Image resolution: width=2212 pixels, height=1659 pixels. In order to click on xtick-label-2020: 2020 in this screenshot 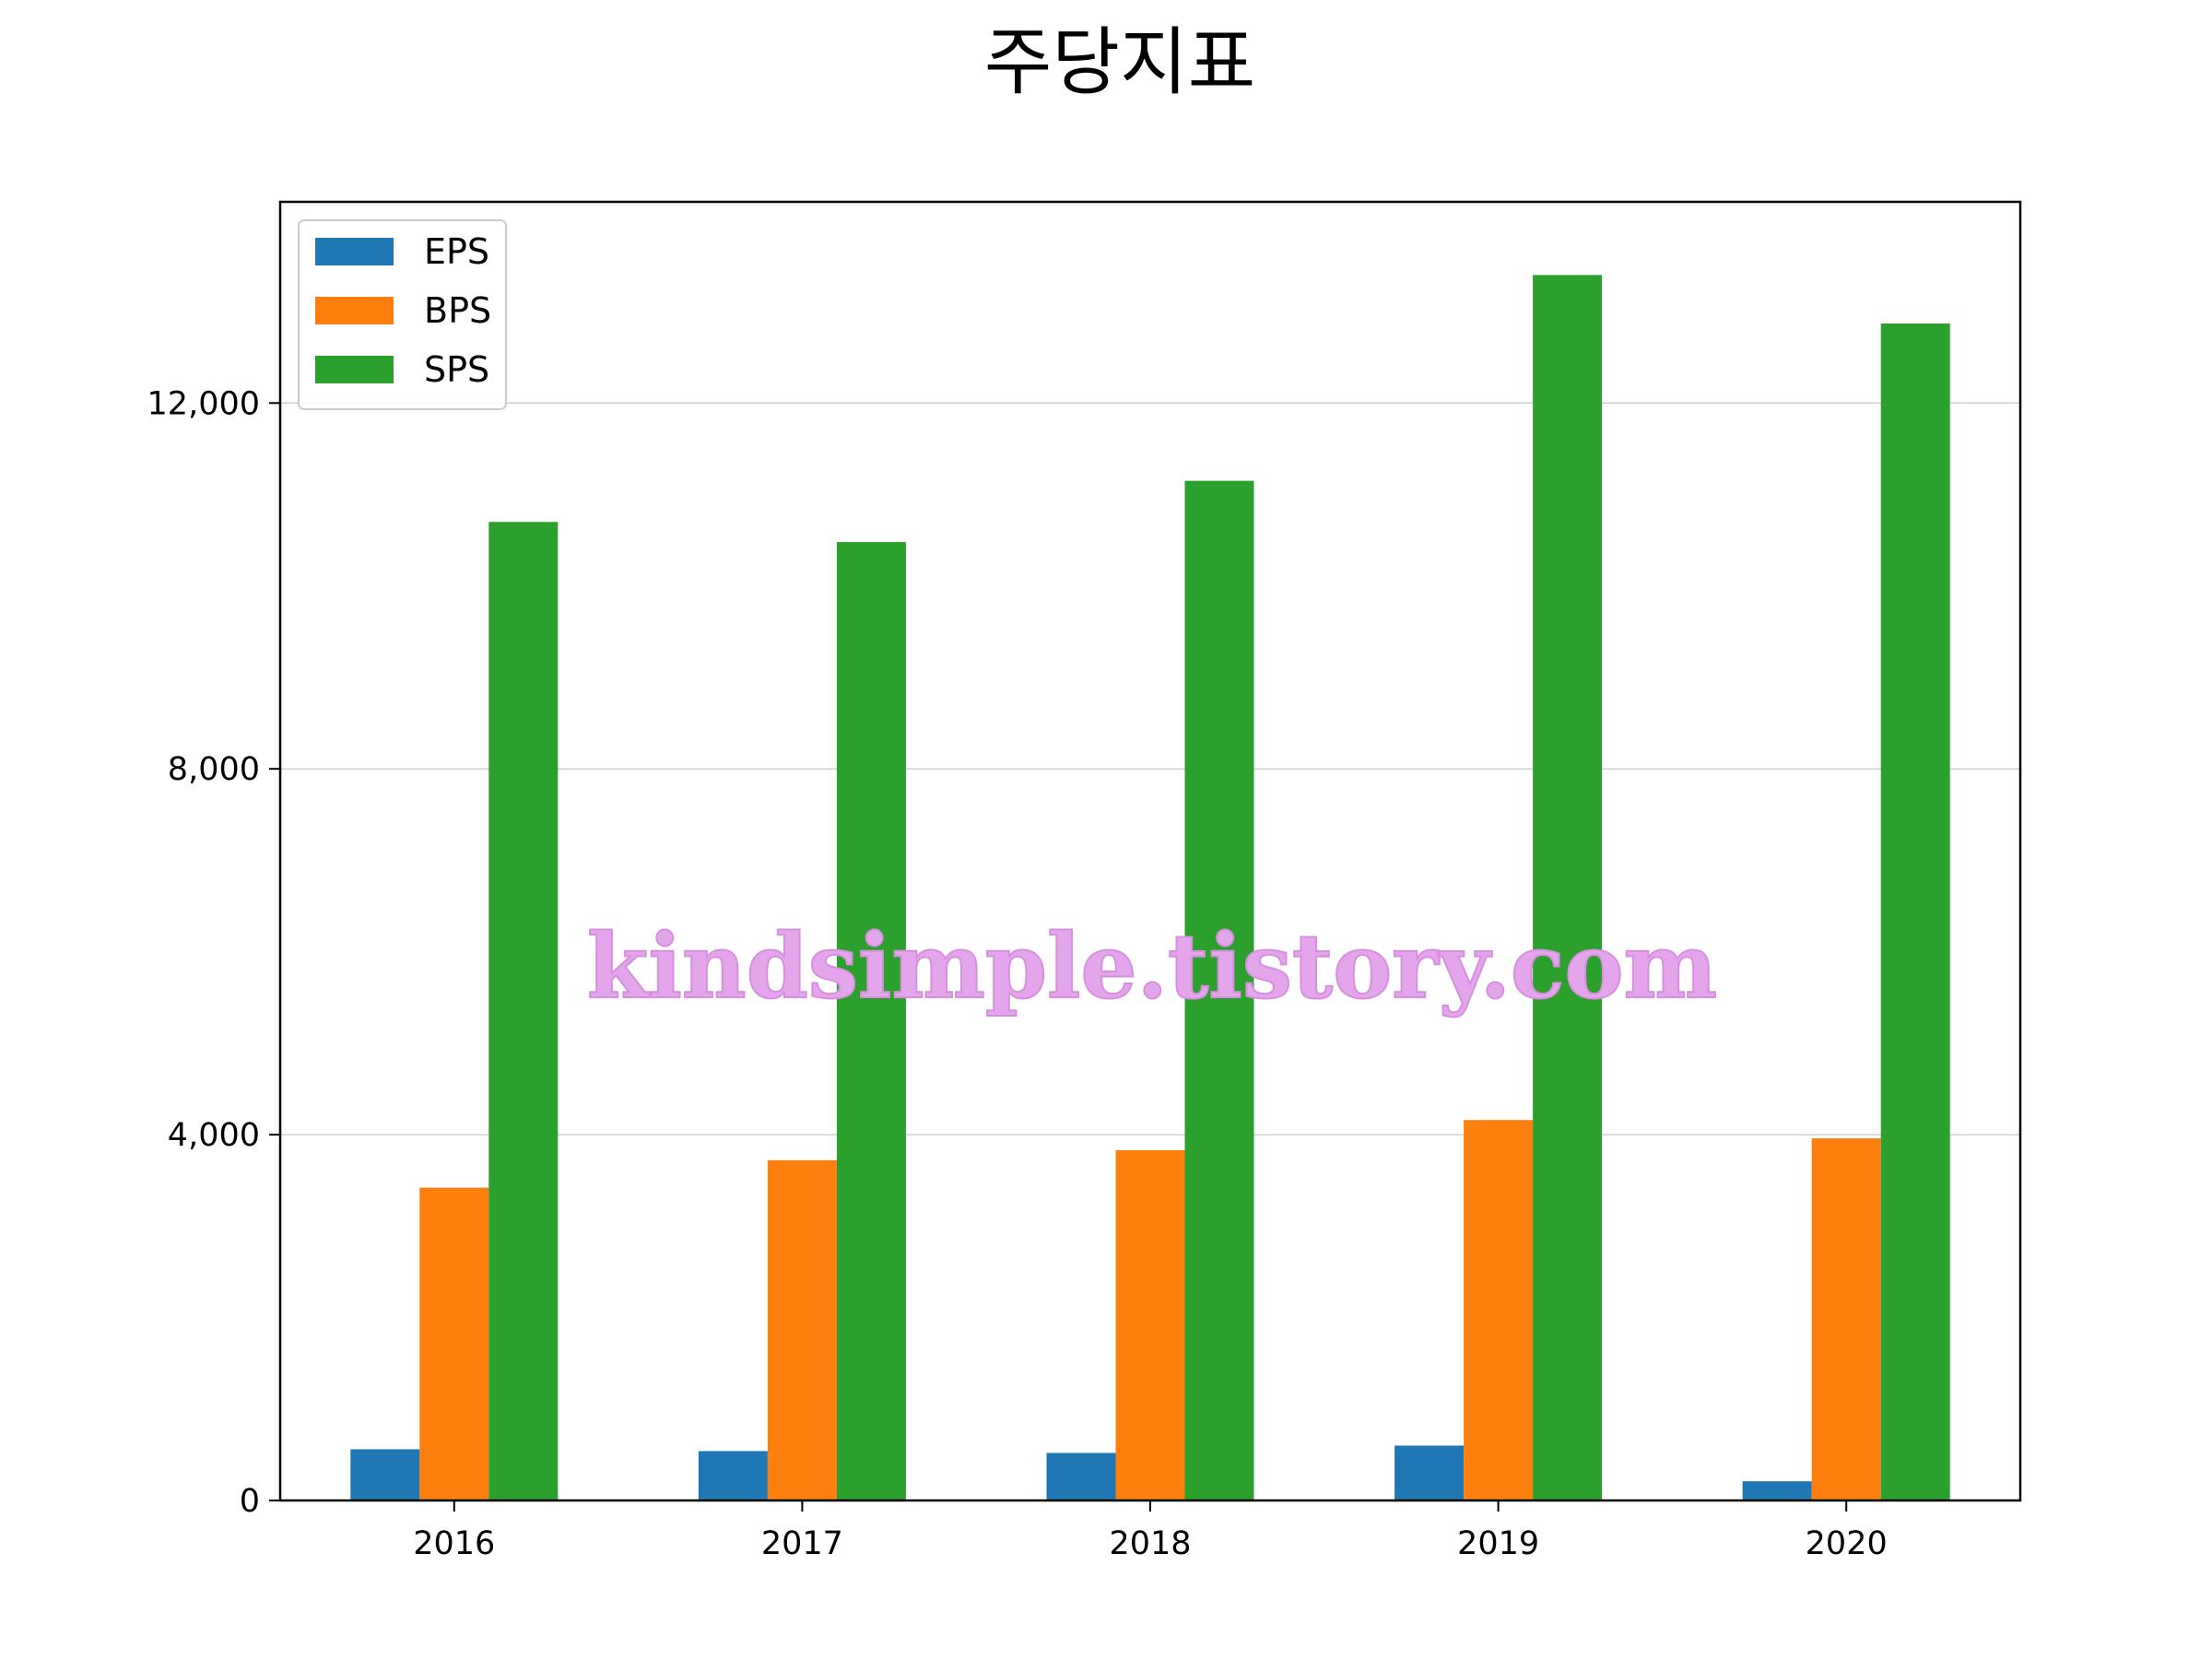, I will do `click(1847, 1543)`.